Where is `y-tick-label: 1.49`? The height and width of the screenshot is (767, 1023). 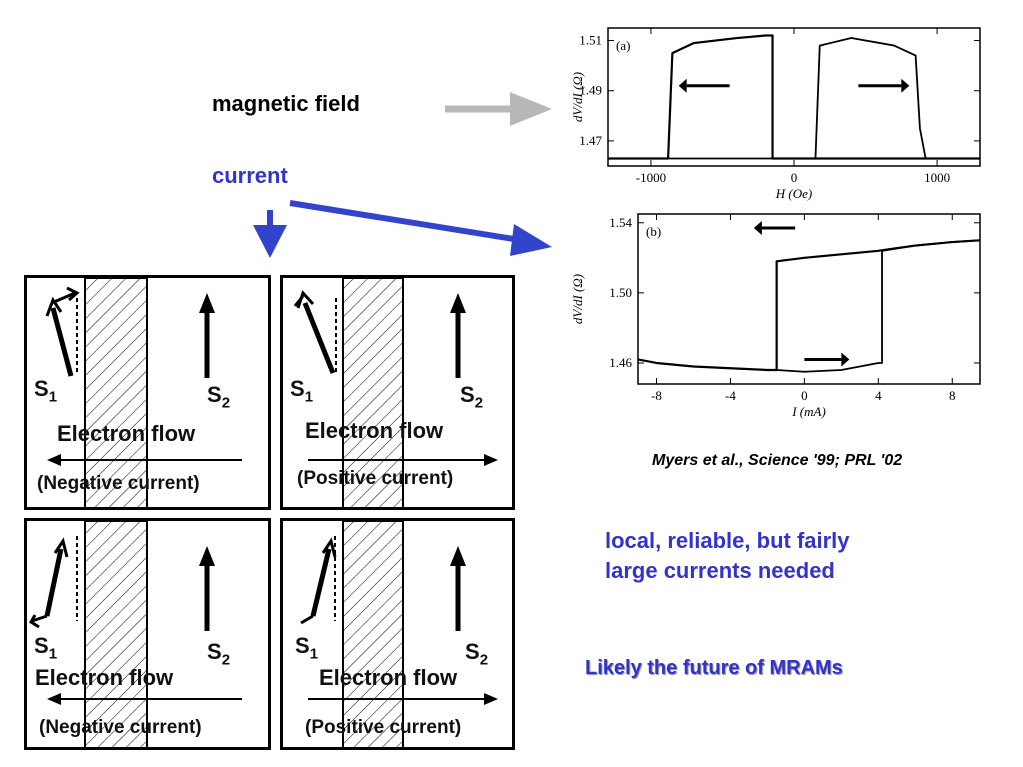 y-tick-label: 1.49 is located at coordinates (590, 90).